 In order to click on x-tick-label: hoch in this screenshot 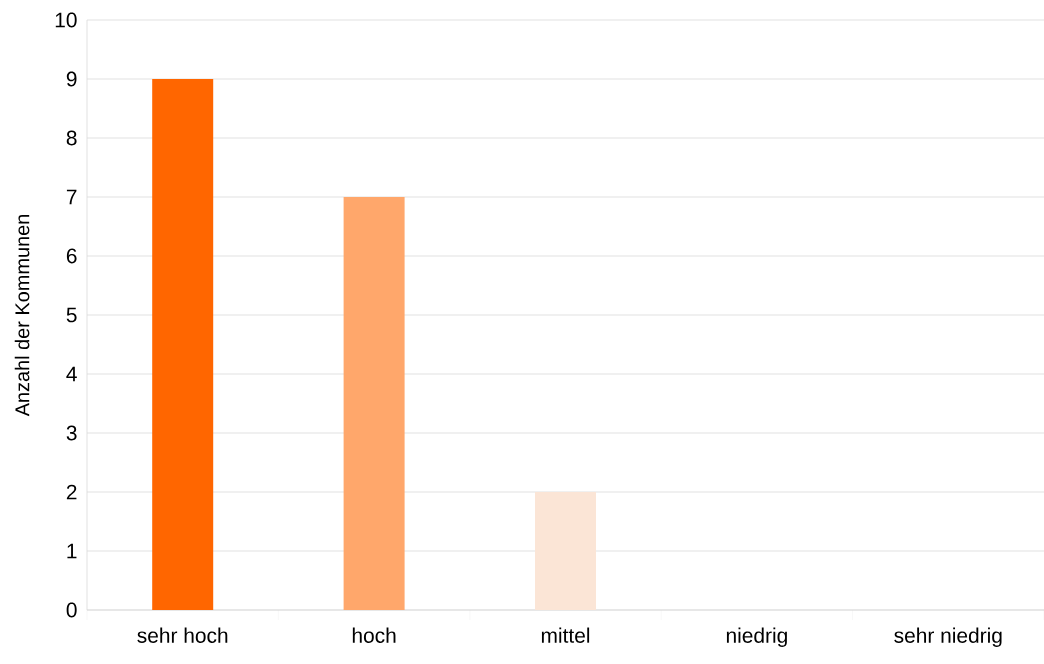, I will do `click(374, 635)`.